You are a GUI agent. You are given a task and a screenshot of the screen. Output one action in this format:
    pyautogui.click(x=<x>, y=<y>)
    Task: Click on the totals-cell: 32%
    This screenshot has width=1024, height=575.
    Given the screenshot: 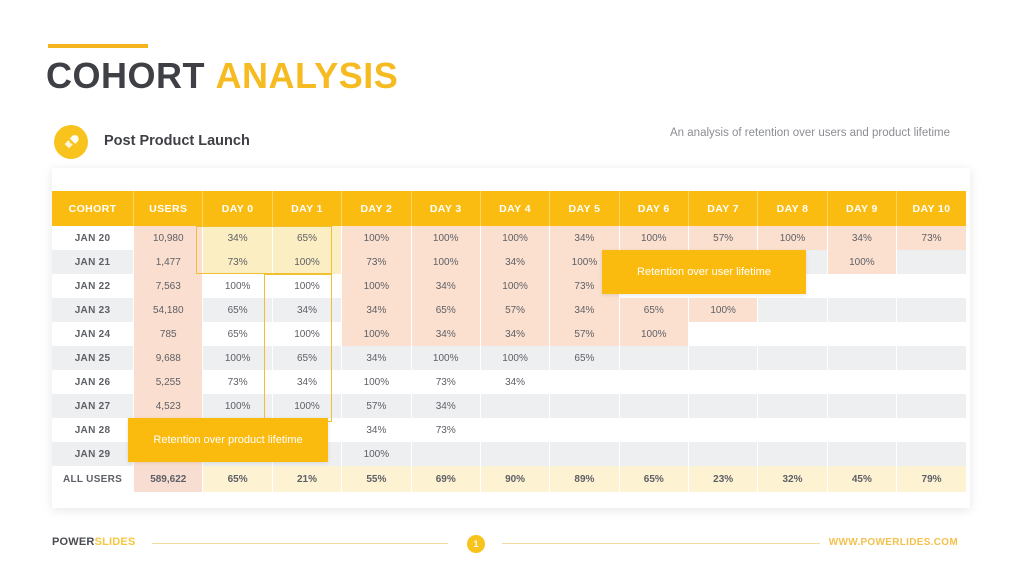 What is the action you would take?
    pyautogui.click(x=792, y=479)
    